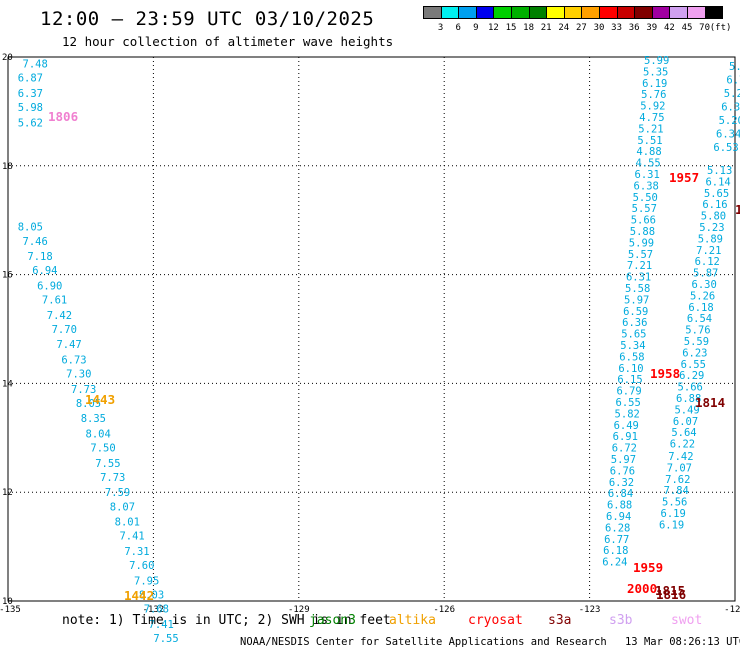  Describe the element at coordinates (732, 94) in the screenshot. I see `wave-height-value: 5.2` at that location.